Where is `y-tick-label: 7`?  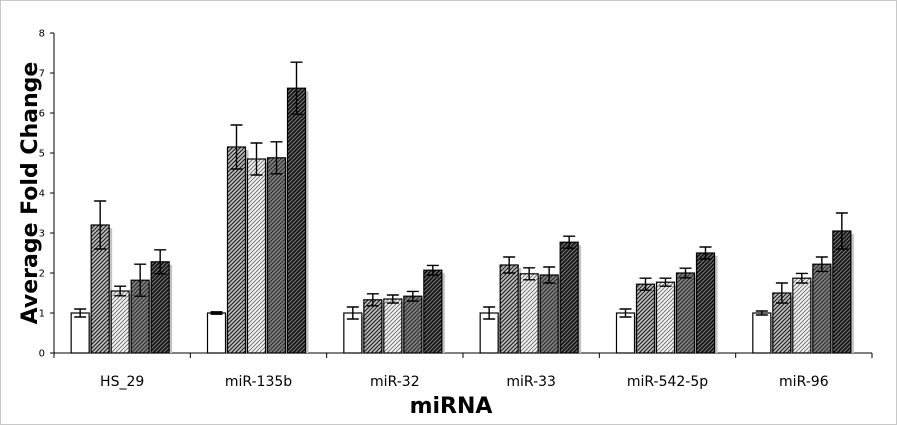 y-tick-label: 7 is located at coordinates (42, 74).